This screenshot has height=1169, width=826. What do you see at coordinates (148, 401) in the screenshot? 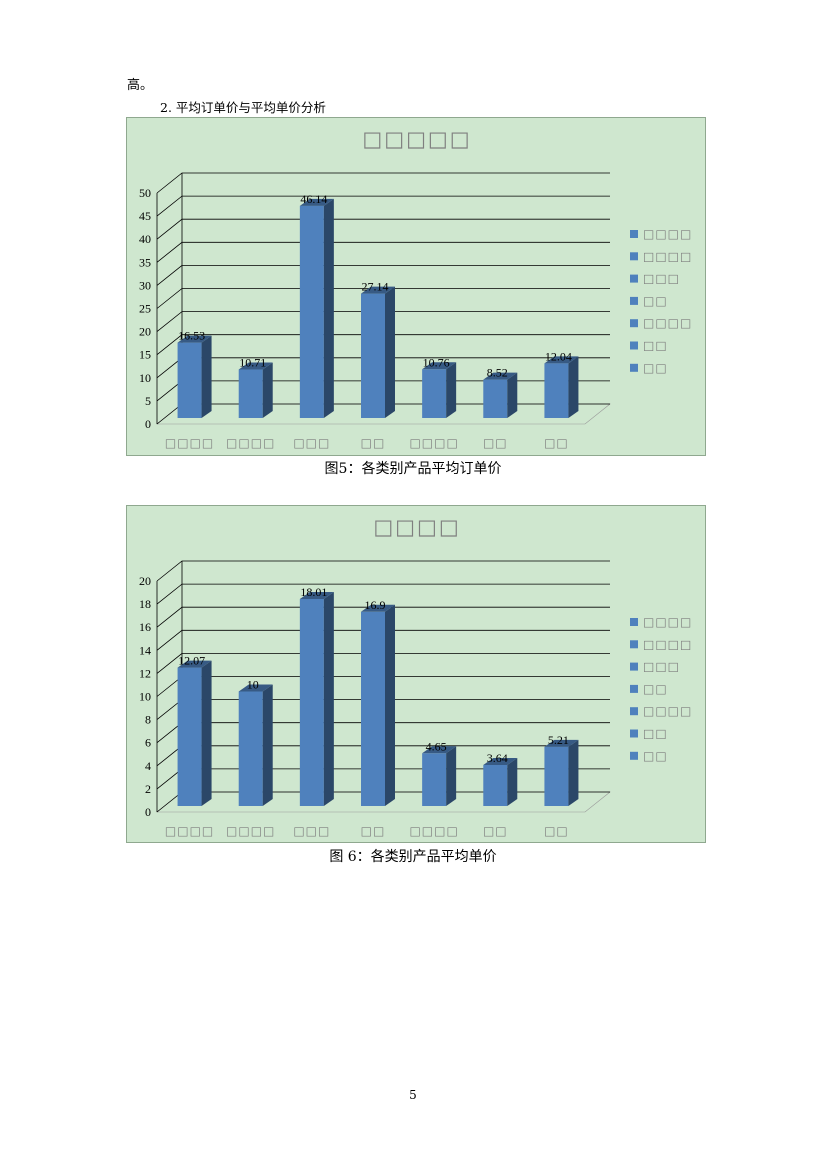
I see `chart-1-y-tick-label: 5` at bounding box center [148, 401].